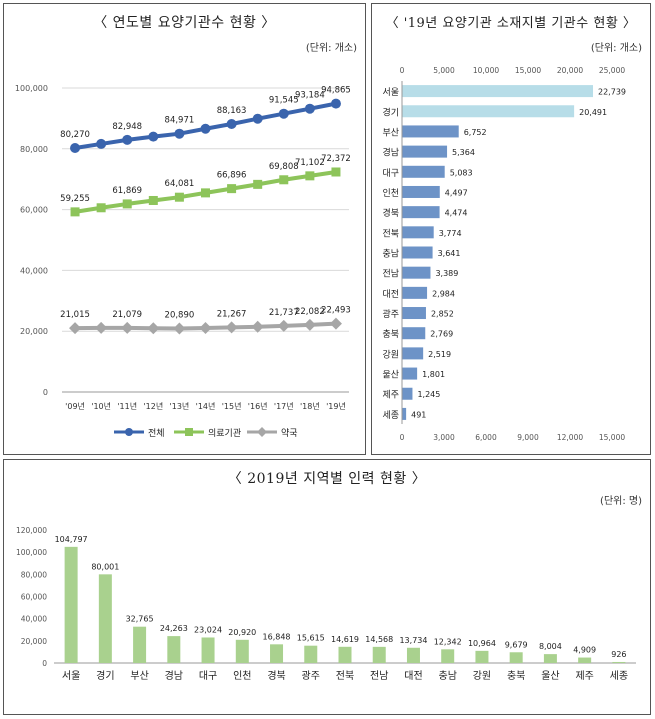 This screenshot has width=655, height=719. What do you see at coordinates (482, 643) in the screenshot?
I see `data-label: 10,964` at bounding box center [482, 643].